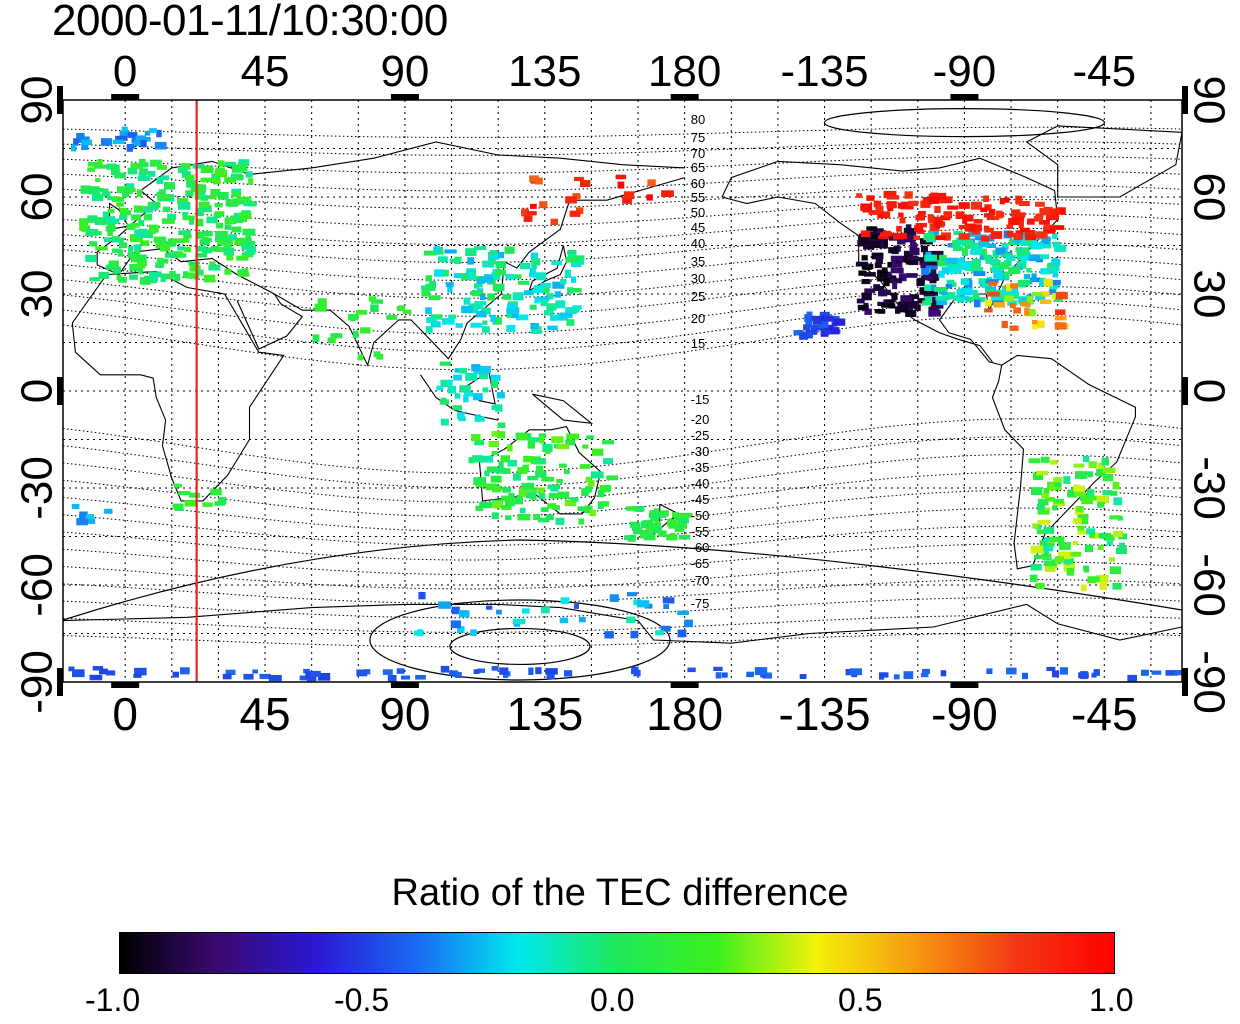 This screenshot has width=1240, height=1024. I want to click on contour-value-label: -30, so click(700, 451).